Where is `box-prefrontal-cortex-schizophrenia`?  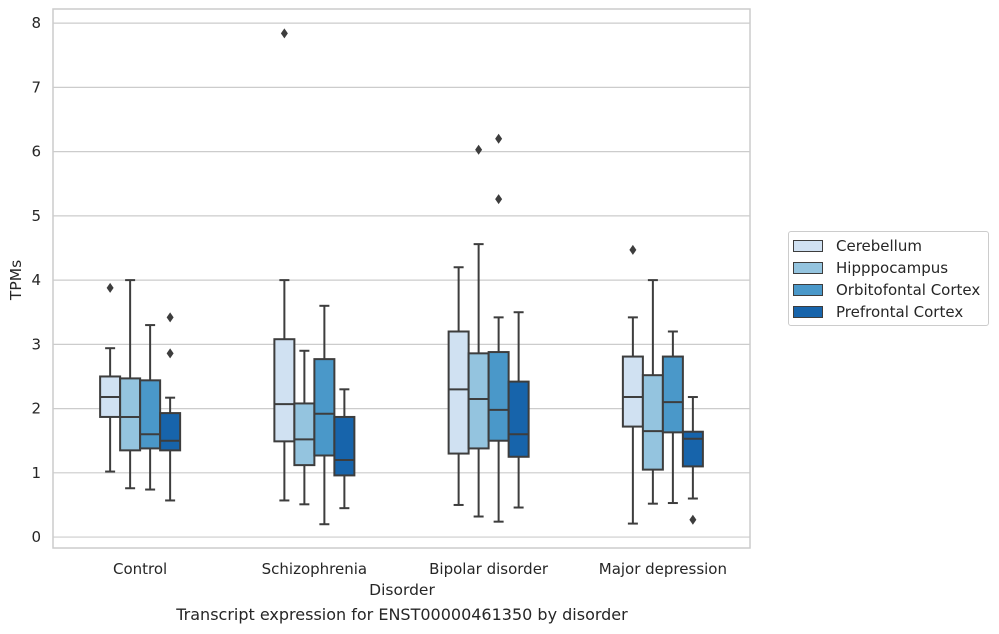
box-prefrontal-cortex-schizophrenia is located at coordinates (344, 449).